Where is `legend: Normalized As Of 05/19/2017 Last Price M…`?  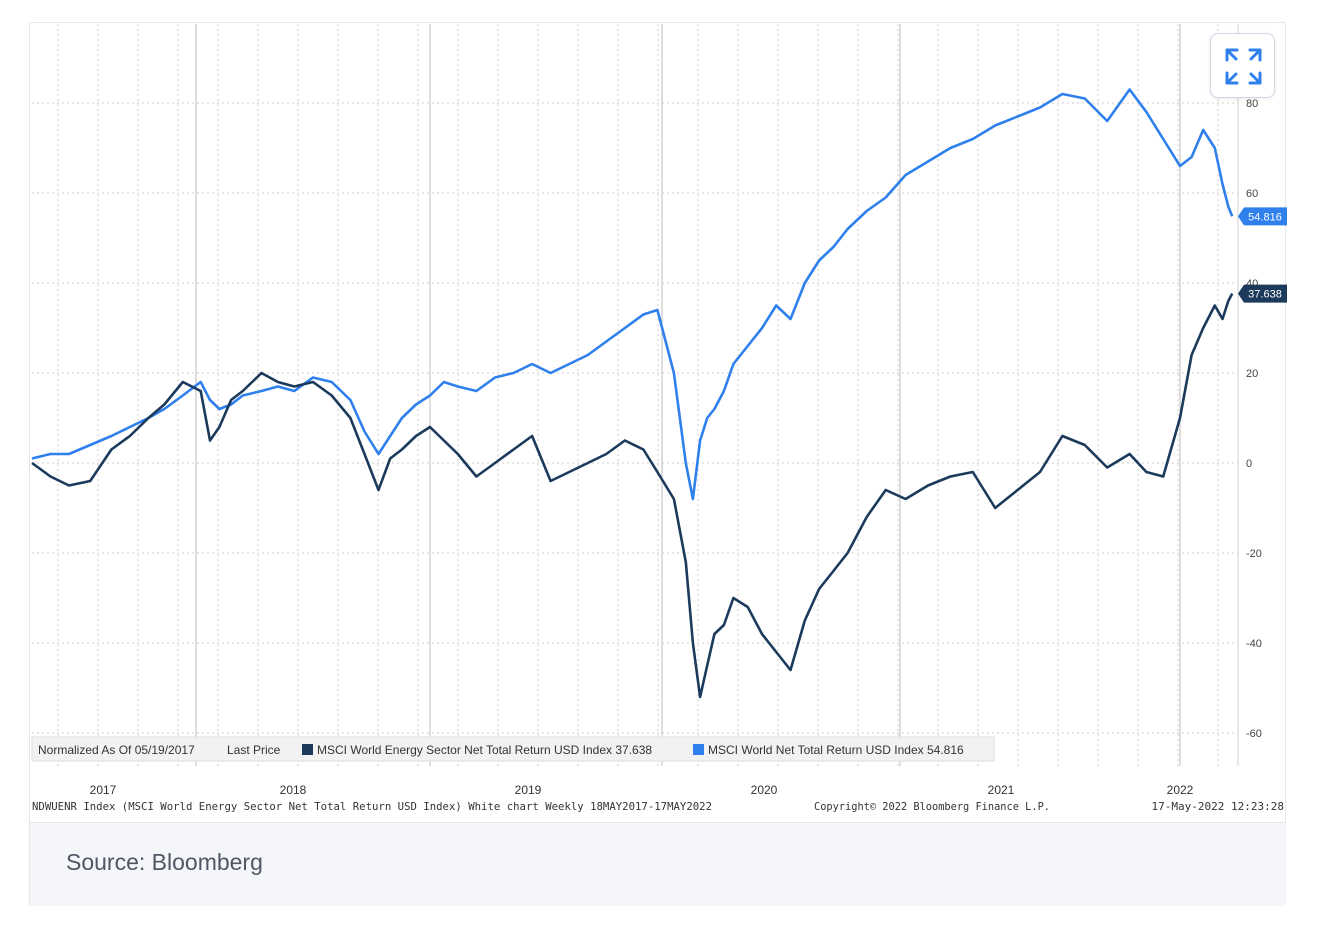
legend: Normalized As Of 05/19/2017 Last Price M… is located at coordinates (513, 749).